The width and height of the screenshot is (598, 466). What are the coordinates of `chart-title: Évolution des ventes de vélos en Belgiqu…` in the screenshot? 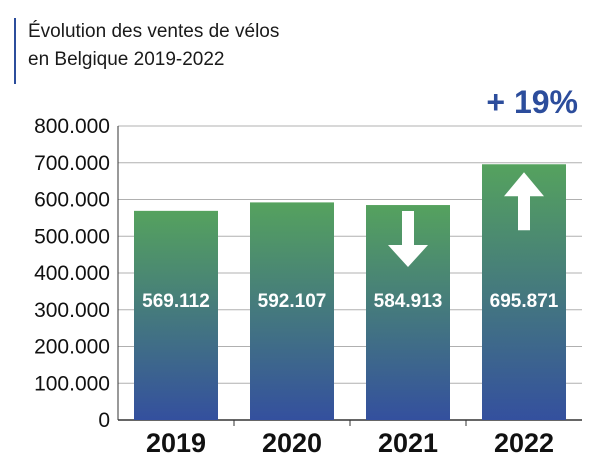 It's located at (146, 51).